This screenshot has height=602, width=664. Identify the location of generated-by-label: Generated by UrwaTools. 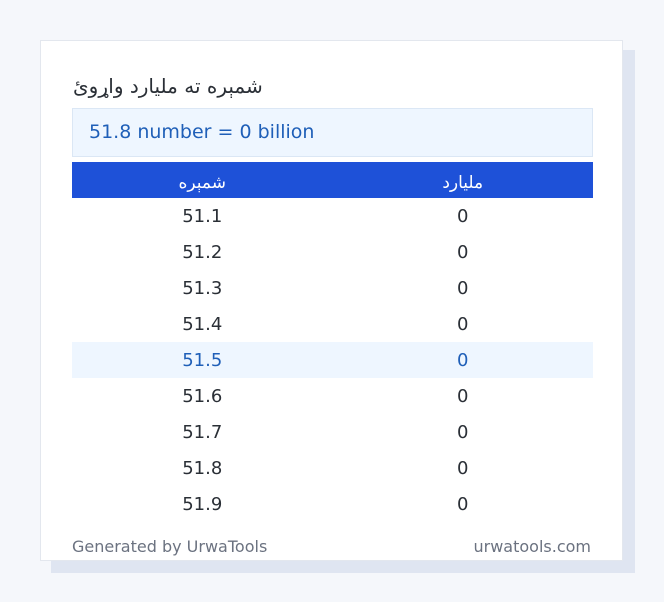
(170, 546).